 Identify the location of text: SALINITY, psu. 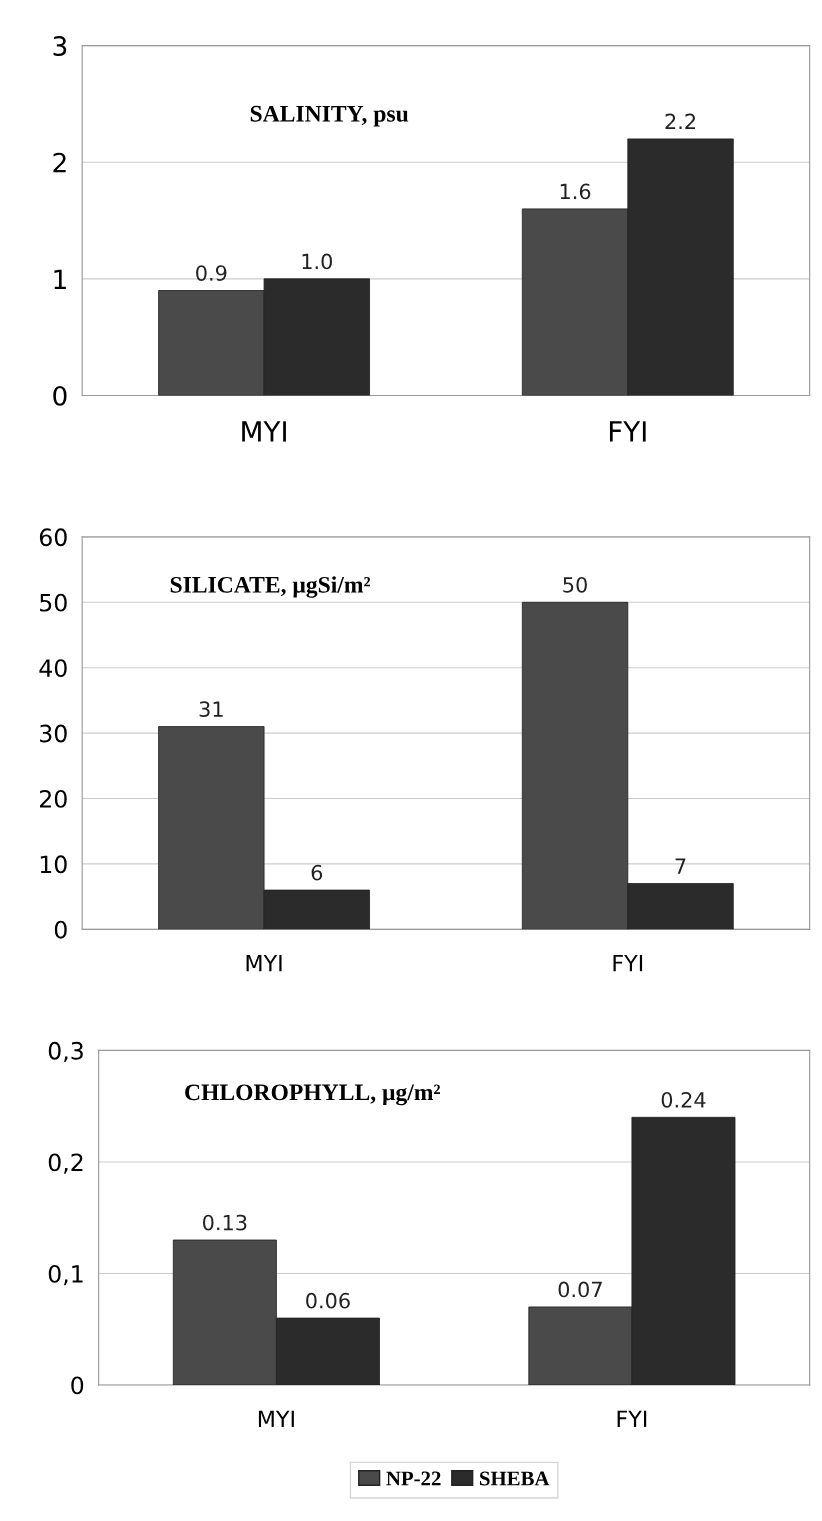
(329, 116).